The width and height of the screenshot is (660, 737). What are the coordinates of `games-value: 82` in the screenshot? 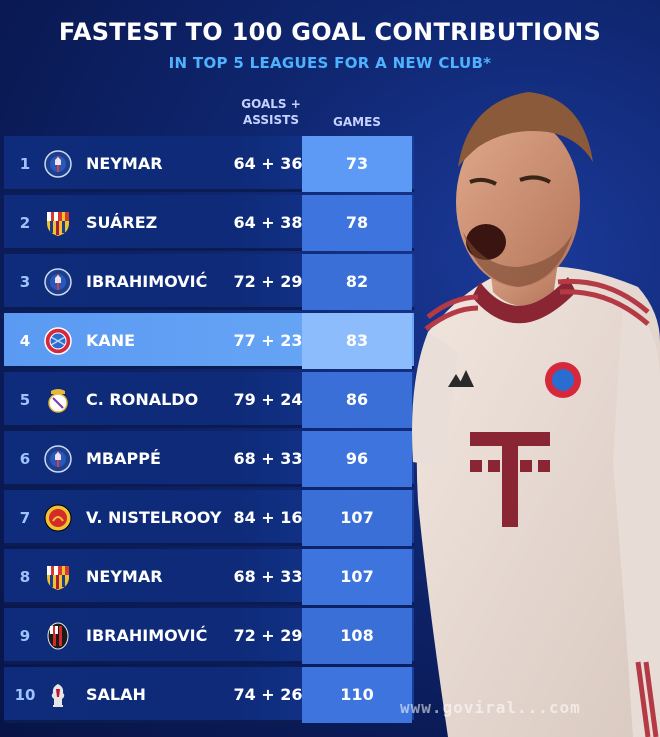 It's located at (357, 281).